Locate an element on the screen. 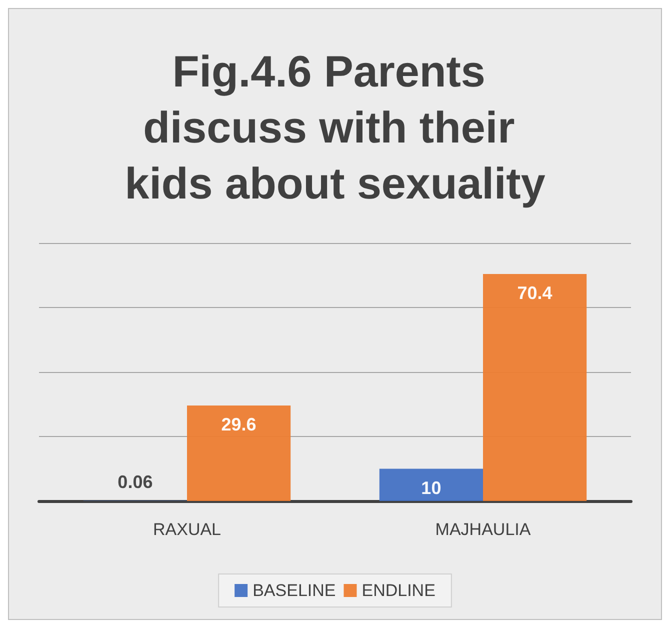 This screenshot has width=670, height=628. data-label: 0.06 is located at coordinates (135, 482).